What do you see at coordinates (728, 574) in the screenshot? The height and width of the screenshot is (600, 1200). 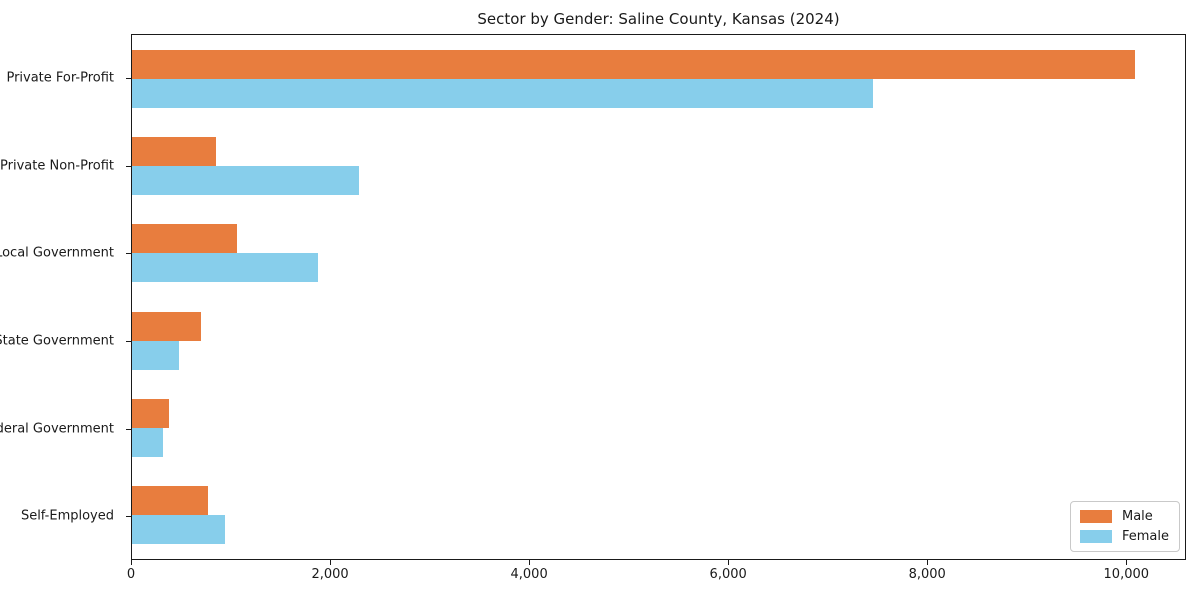 I see `x-tick-label: 6,000` at bounding box center [728, 574].